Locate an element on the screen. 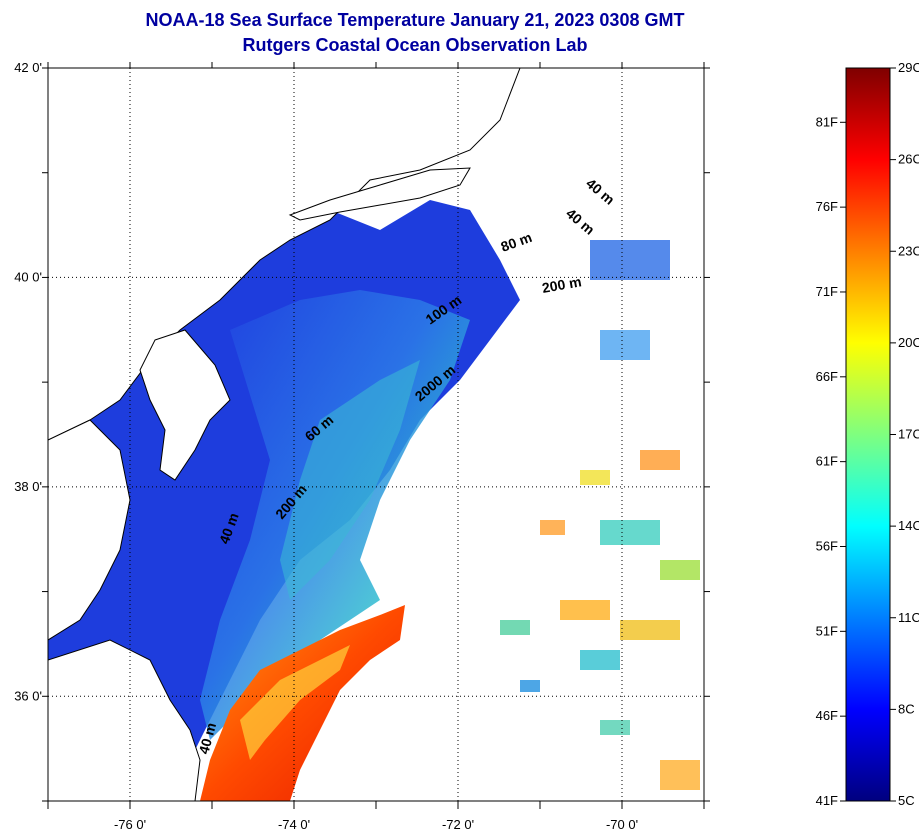  celsius-label: 8C is located at coordinates (906, 708).